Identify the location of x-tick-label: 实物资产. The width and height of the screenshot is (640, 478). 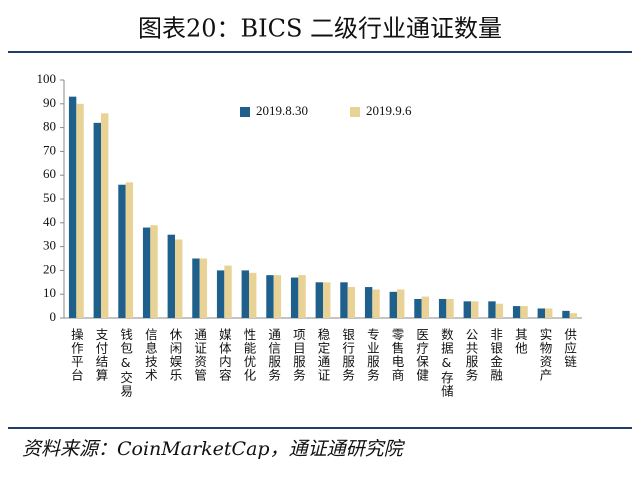
(545, 354).